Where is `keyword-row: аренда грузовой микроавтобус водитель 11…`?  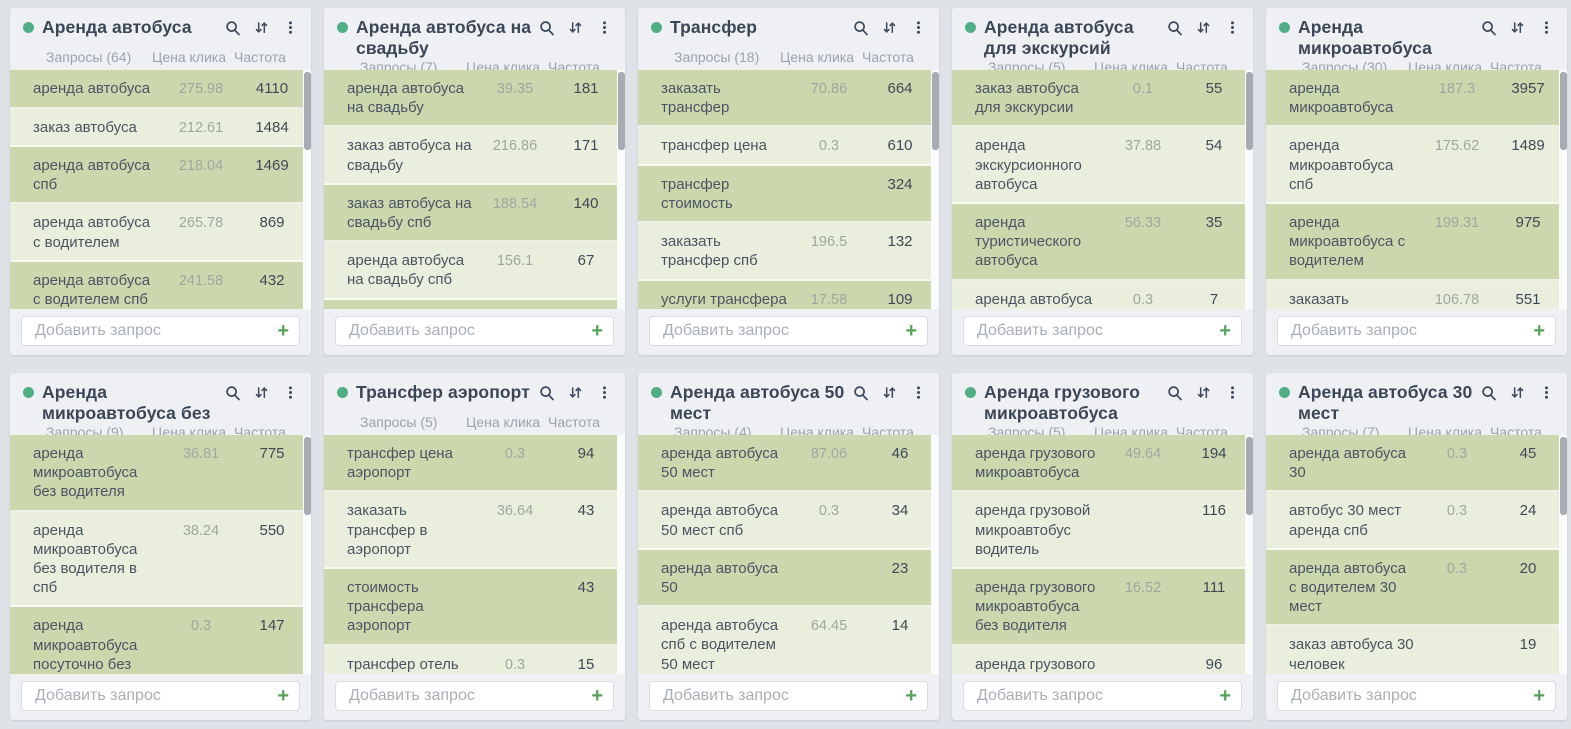 keyword-row: аренда грузовой микроавтобус водитель 11… is located at coordinates (1098, 530).